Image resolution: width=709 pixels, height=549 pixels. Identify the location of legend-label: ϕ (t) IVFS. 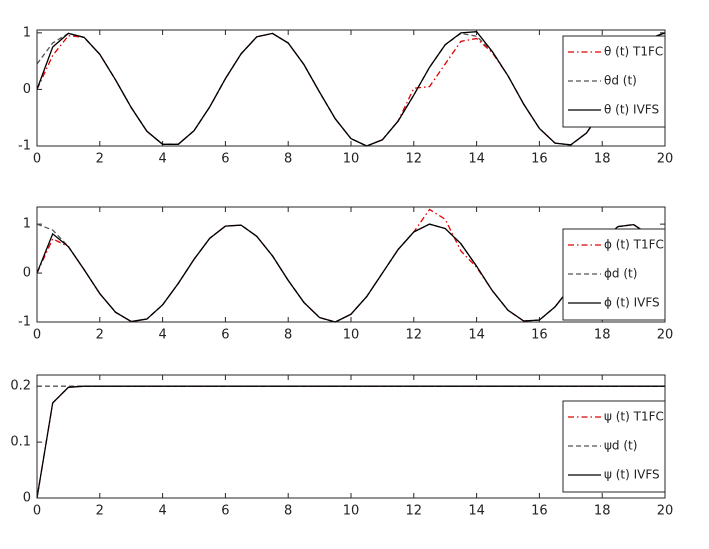
(632, 303).